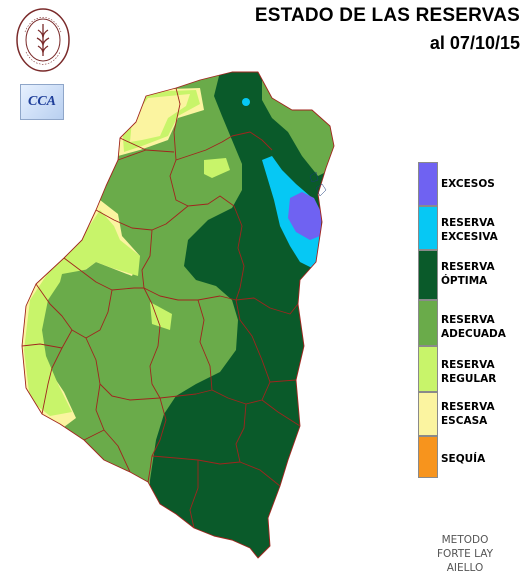 The image size is (530, 576). I want to click on legend-label-excesos: EXCESOS, so click(468, 184).